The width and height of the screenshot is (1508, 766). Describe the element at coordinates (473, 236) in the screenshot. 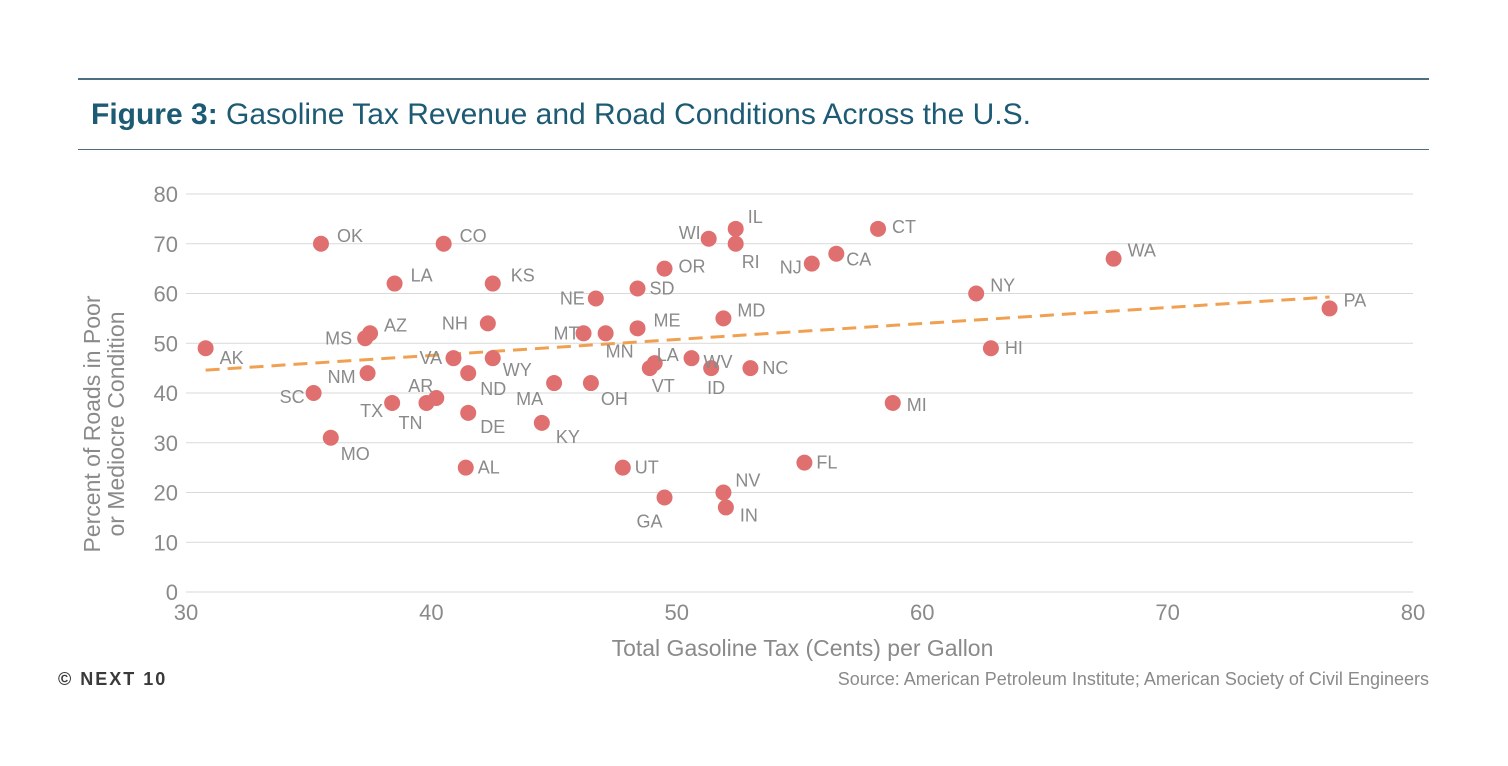

I see `point-label: CO` at that location.